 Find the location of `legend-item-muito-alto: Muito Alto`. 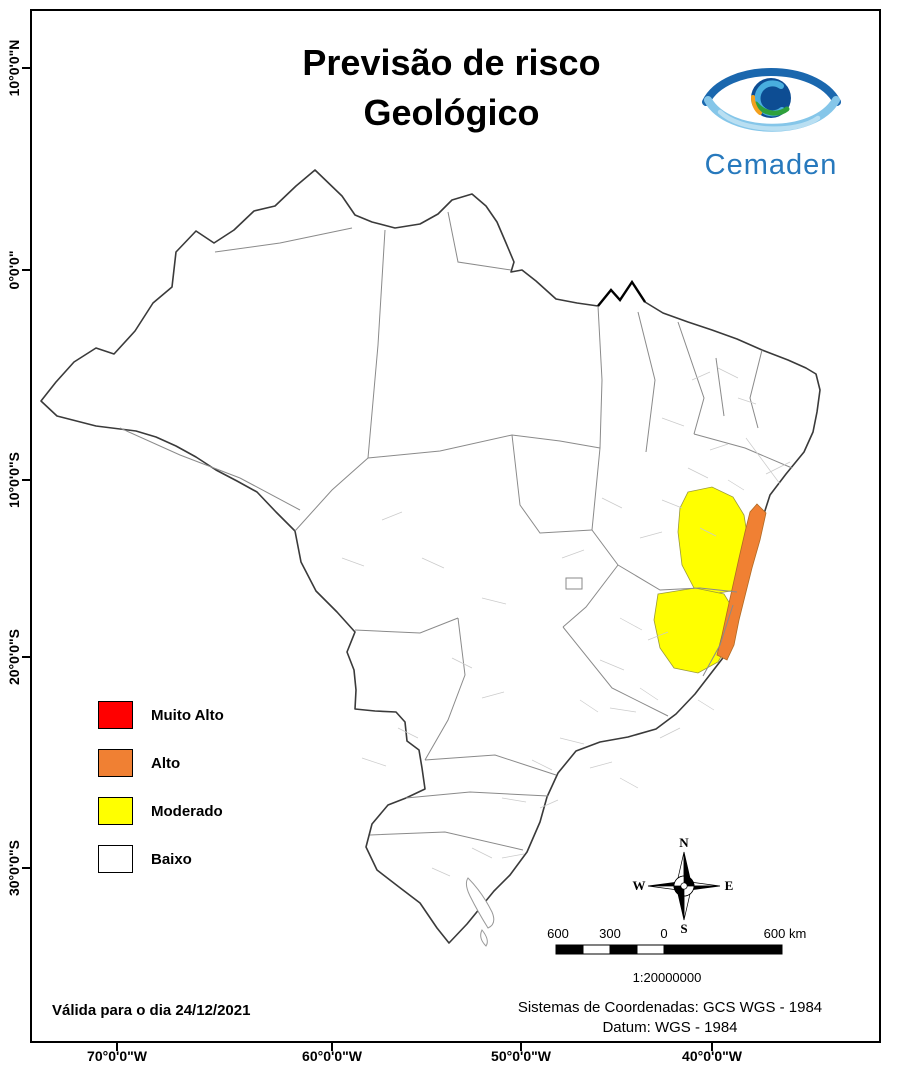

legend-item-muito-alto: Muito Alto is located at coordinates (161, 715).